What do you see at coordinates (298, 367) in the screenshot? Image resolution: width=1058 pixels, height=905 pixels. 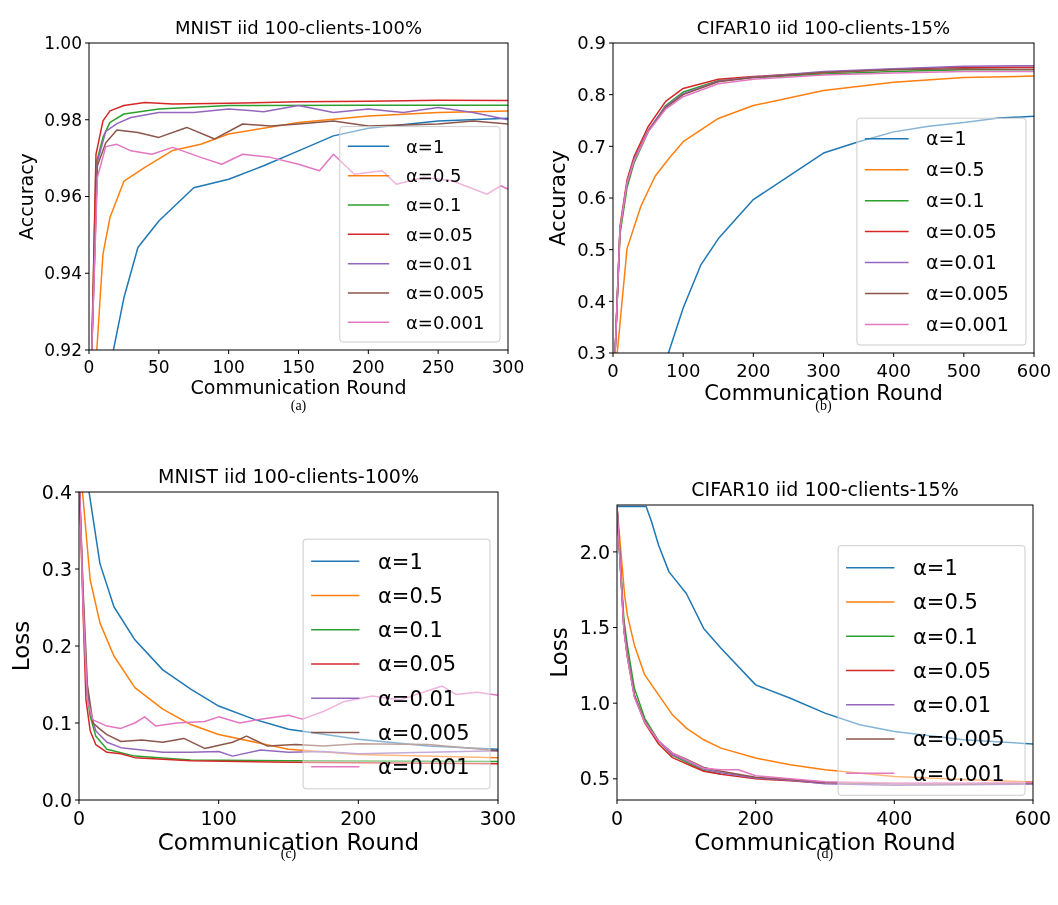 I see `x-tick-label: 150` at bounding box center [298, 367].